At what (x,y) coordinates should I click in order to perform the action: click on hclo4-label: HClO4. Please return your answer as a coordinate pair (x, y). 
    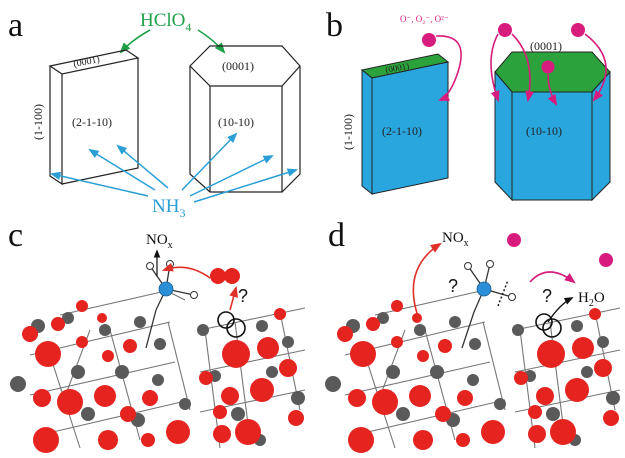
    Looking at the image, I should click on (165, 22).